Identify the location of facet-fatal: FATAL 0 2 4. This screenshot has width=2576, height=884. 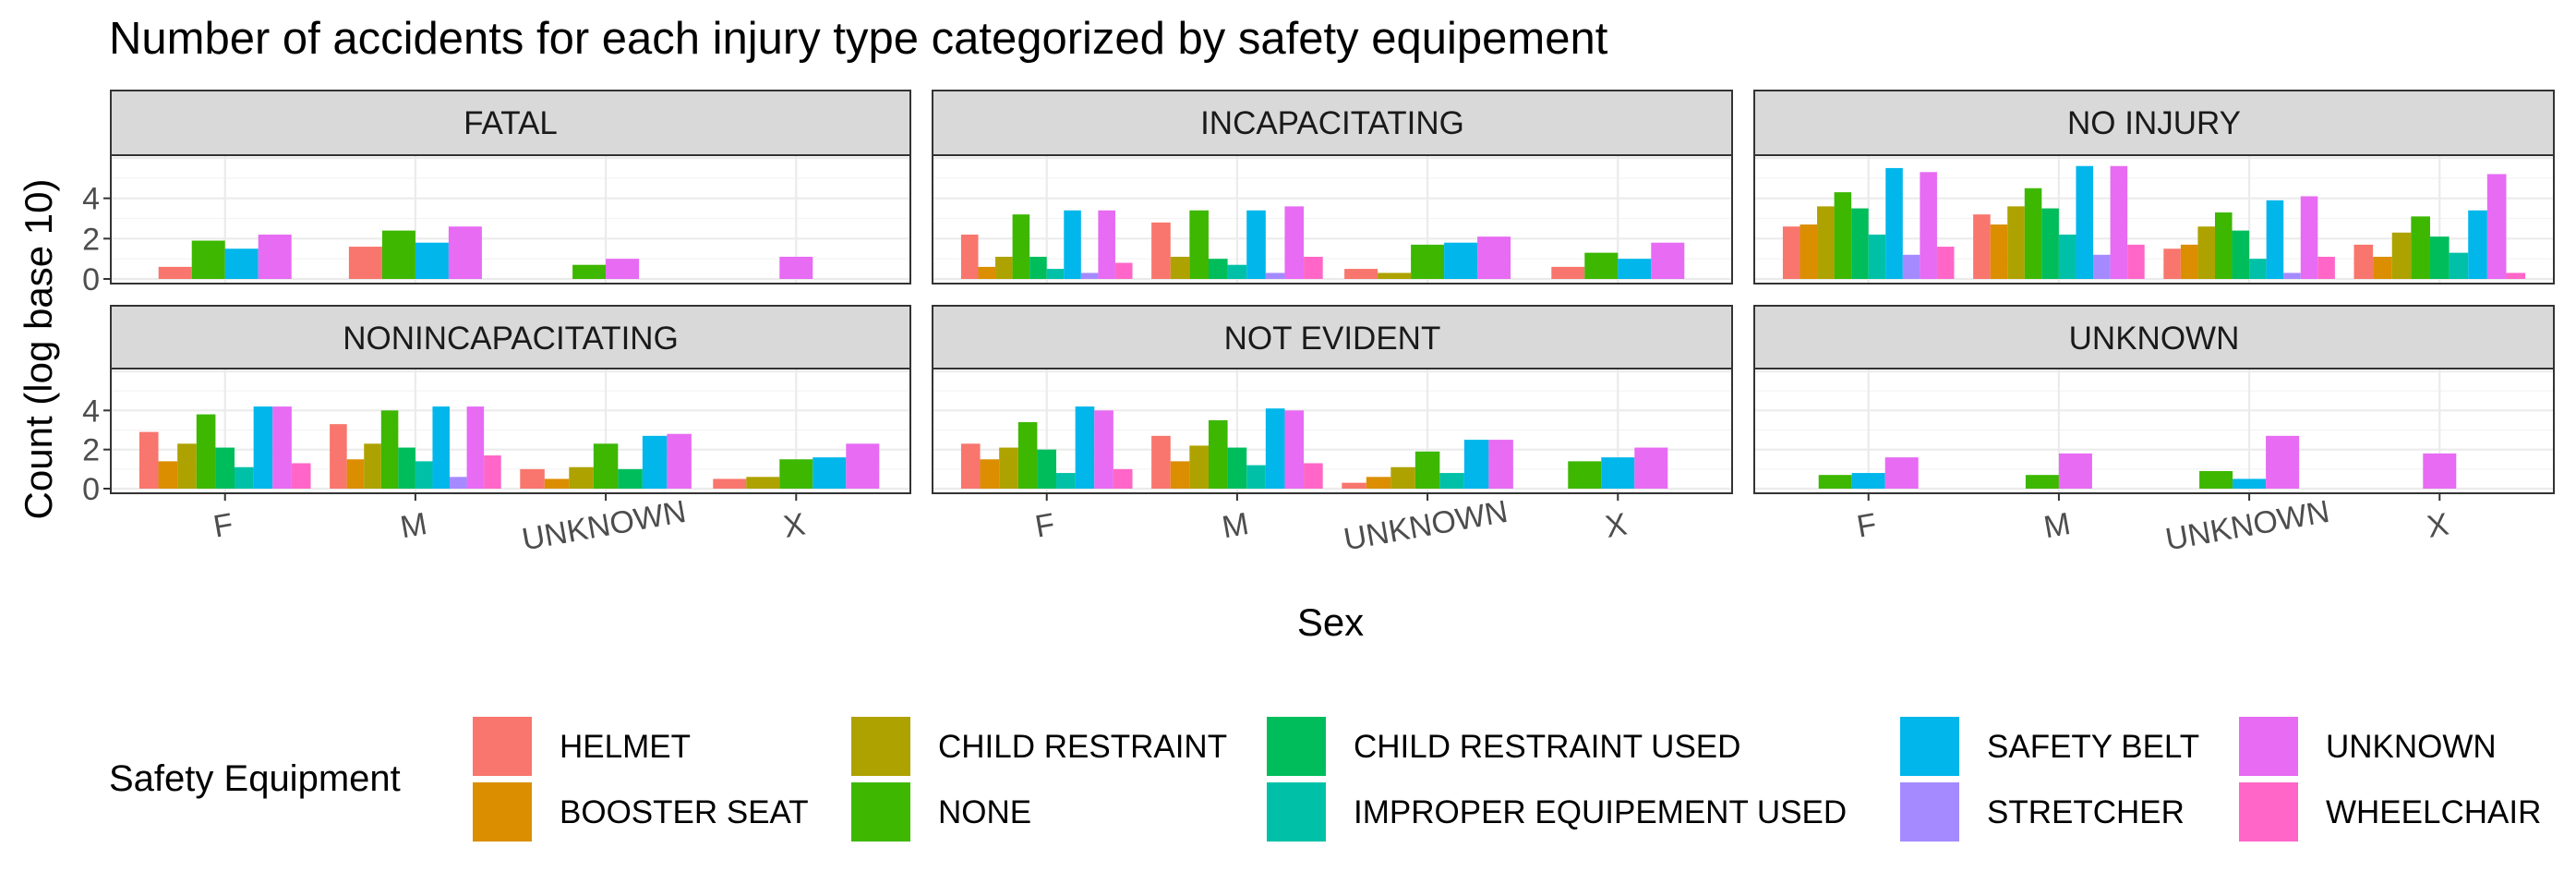
(496, 193).